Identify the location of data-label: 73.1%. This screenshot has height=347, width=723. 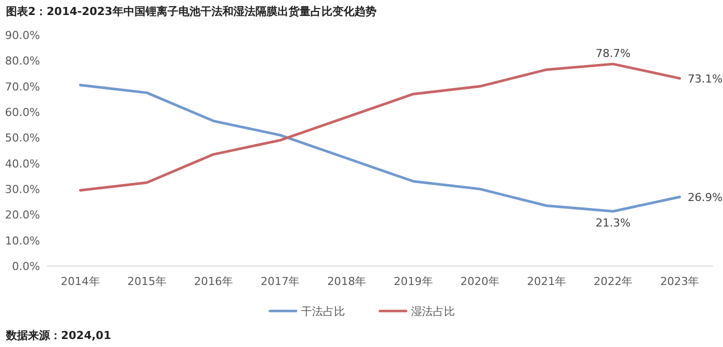
(705, 79).